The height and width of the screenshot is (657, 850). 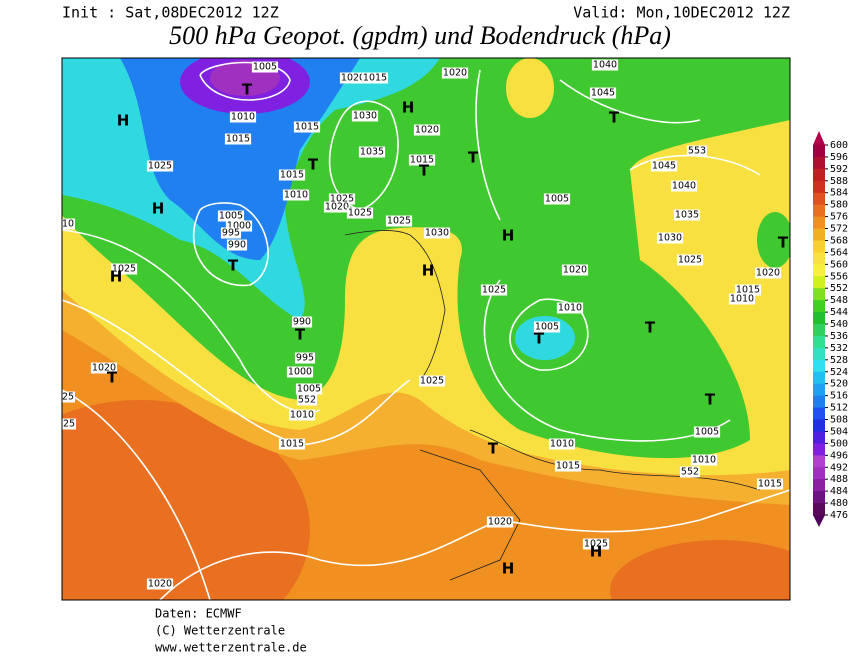 What do you see at coordinates (839, 420) in the screenshot?
I see `colorbar-label: 508` at bounding box center [839, 420].